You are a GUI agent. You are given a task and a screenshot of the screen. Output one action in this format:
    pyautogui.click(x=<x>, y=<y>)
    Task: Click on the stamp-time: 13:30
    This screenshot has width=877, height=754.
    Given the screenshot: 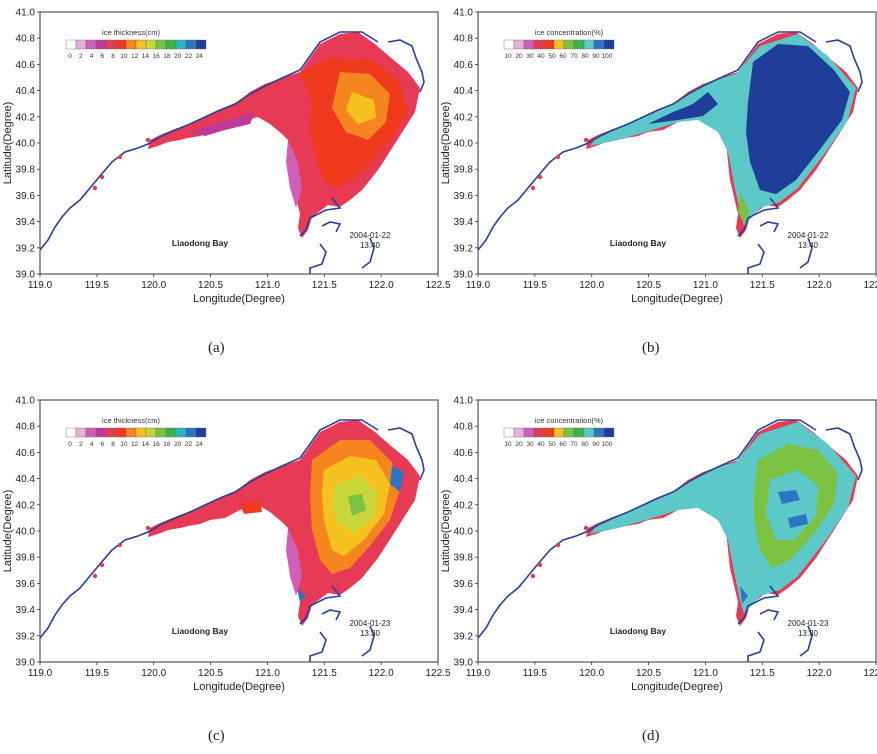 What is the action you would take?
    pyautogui.click(x=808, y=633)
    